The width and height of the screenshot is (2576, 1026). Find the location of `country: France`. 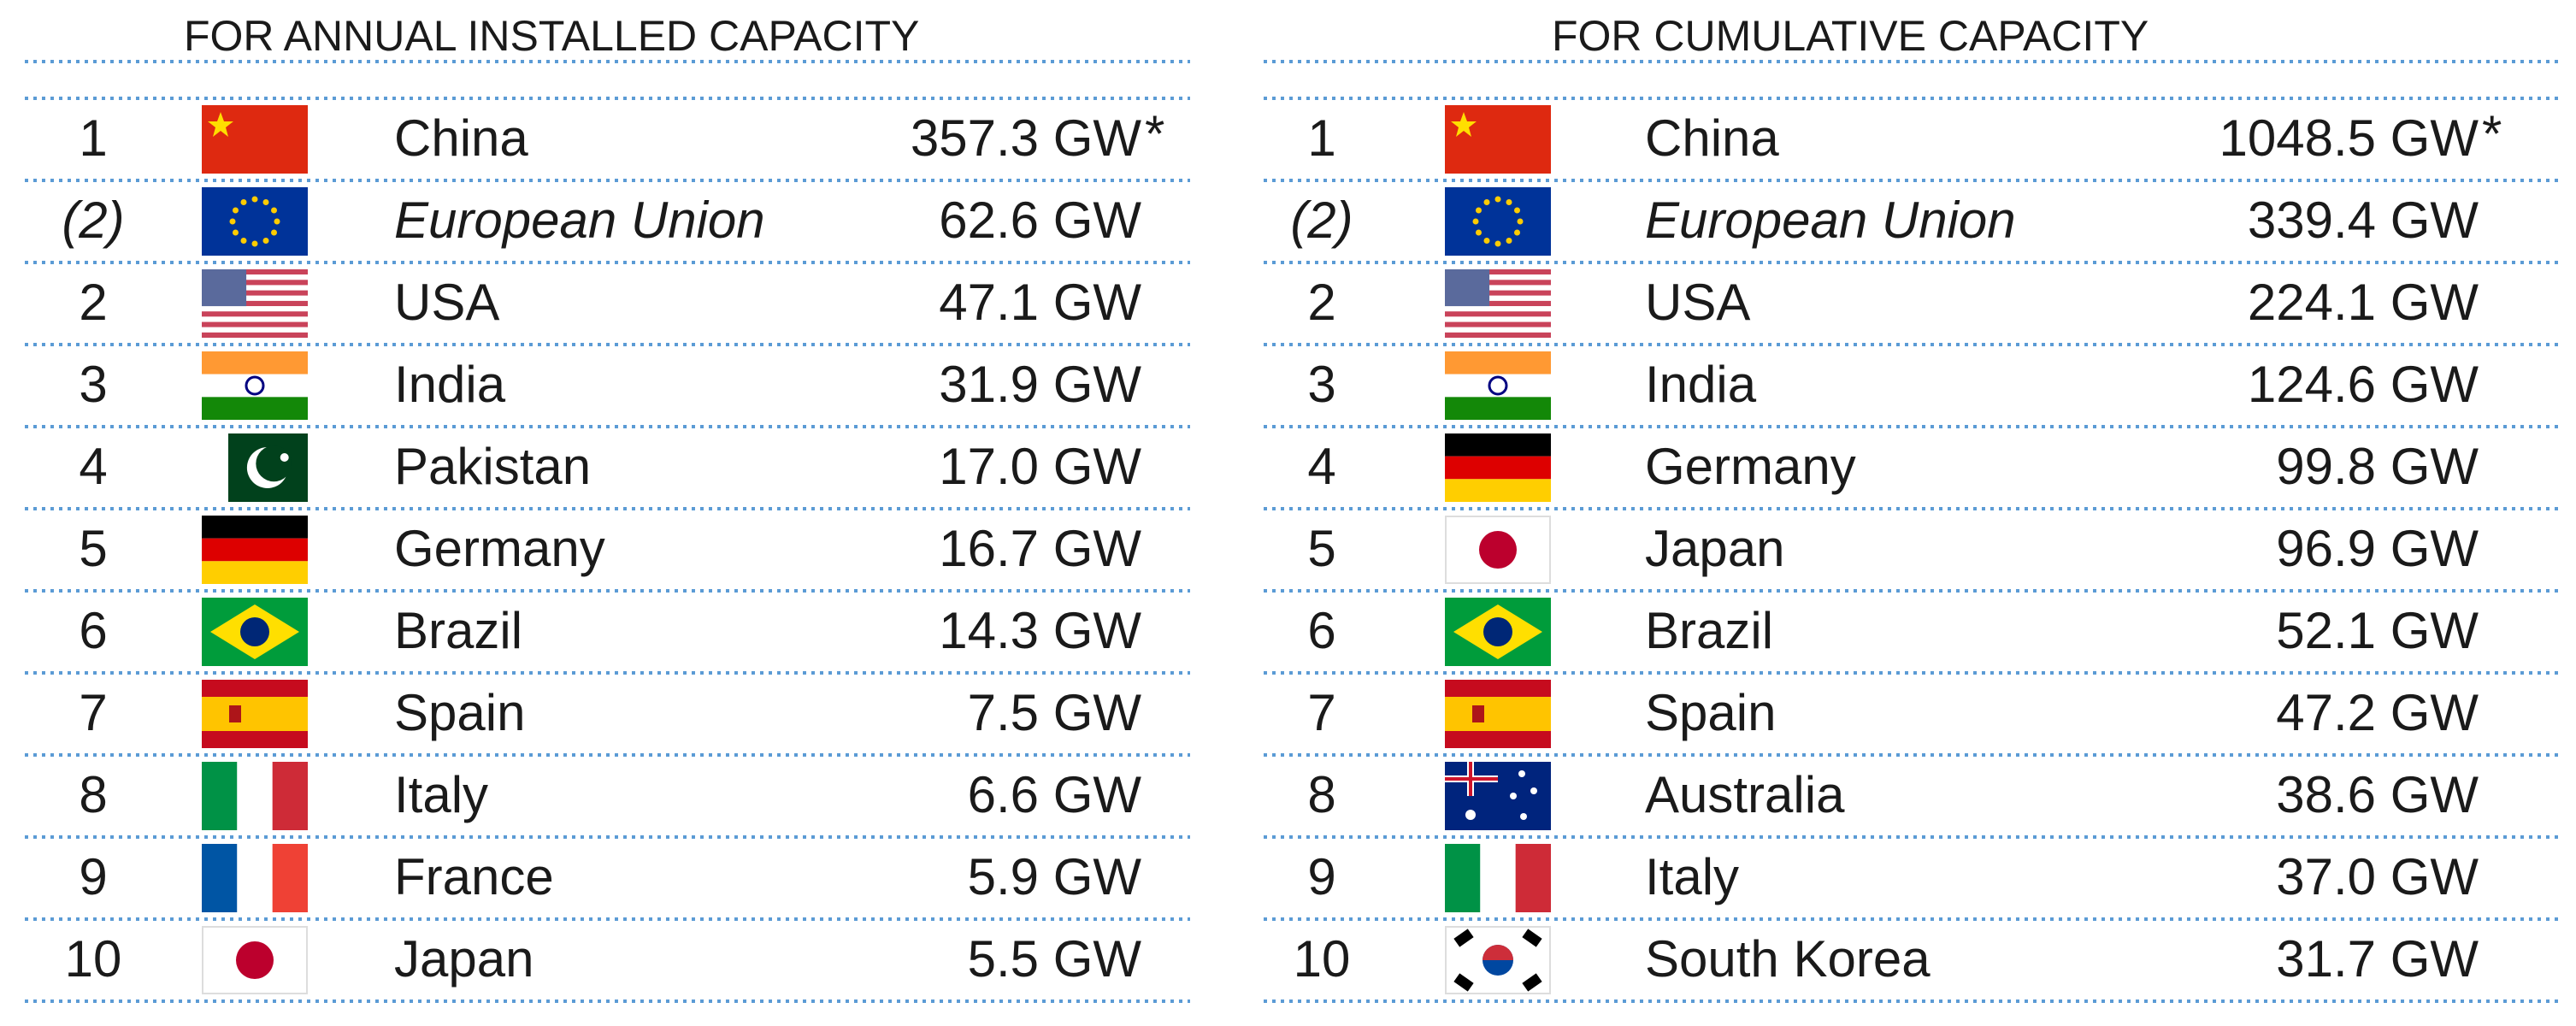

country: France is located at coordinates (474, 876).